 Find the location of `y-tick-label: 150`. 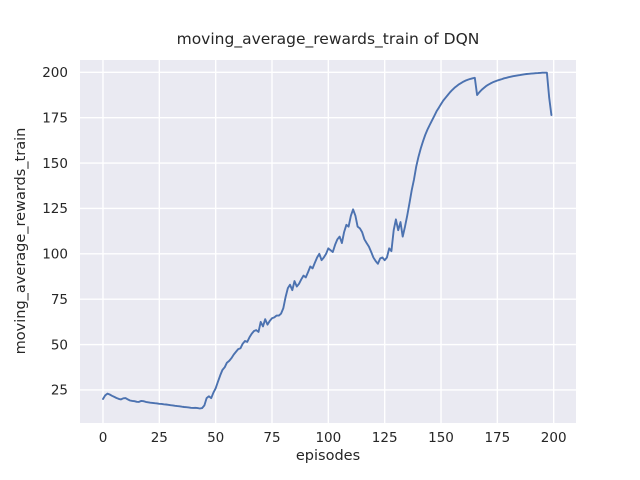

y-tick-label: 150 is located at coordinates (55, 164).